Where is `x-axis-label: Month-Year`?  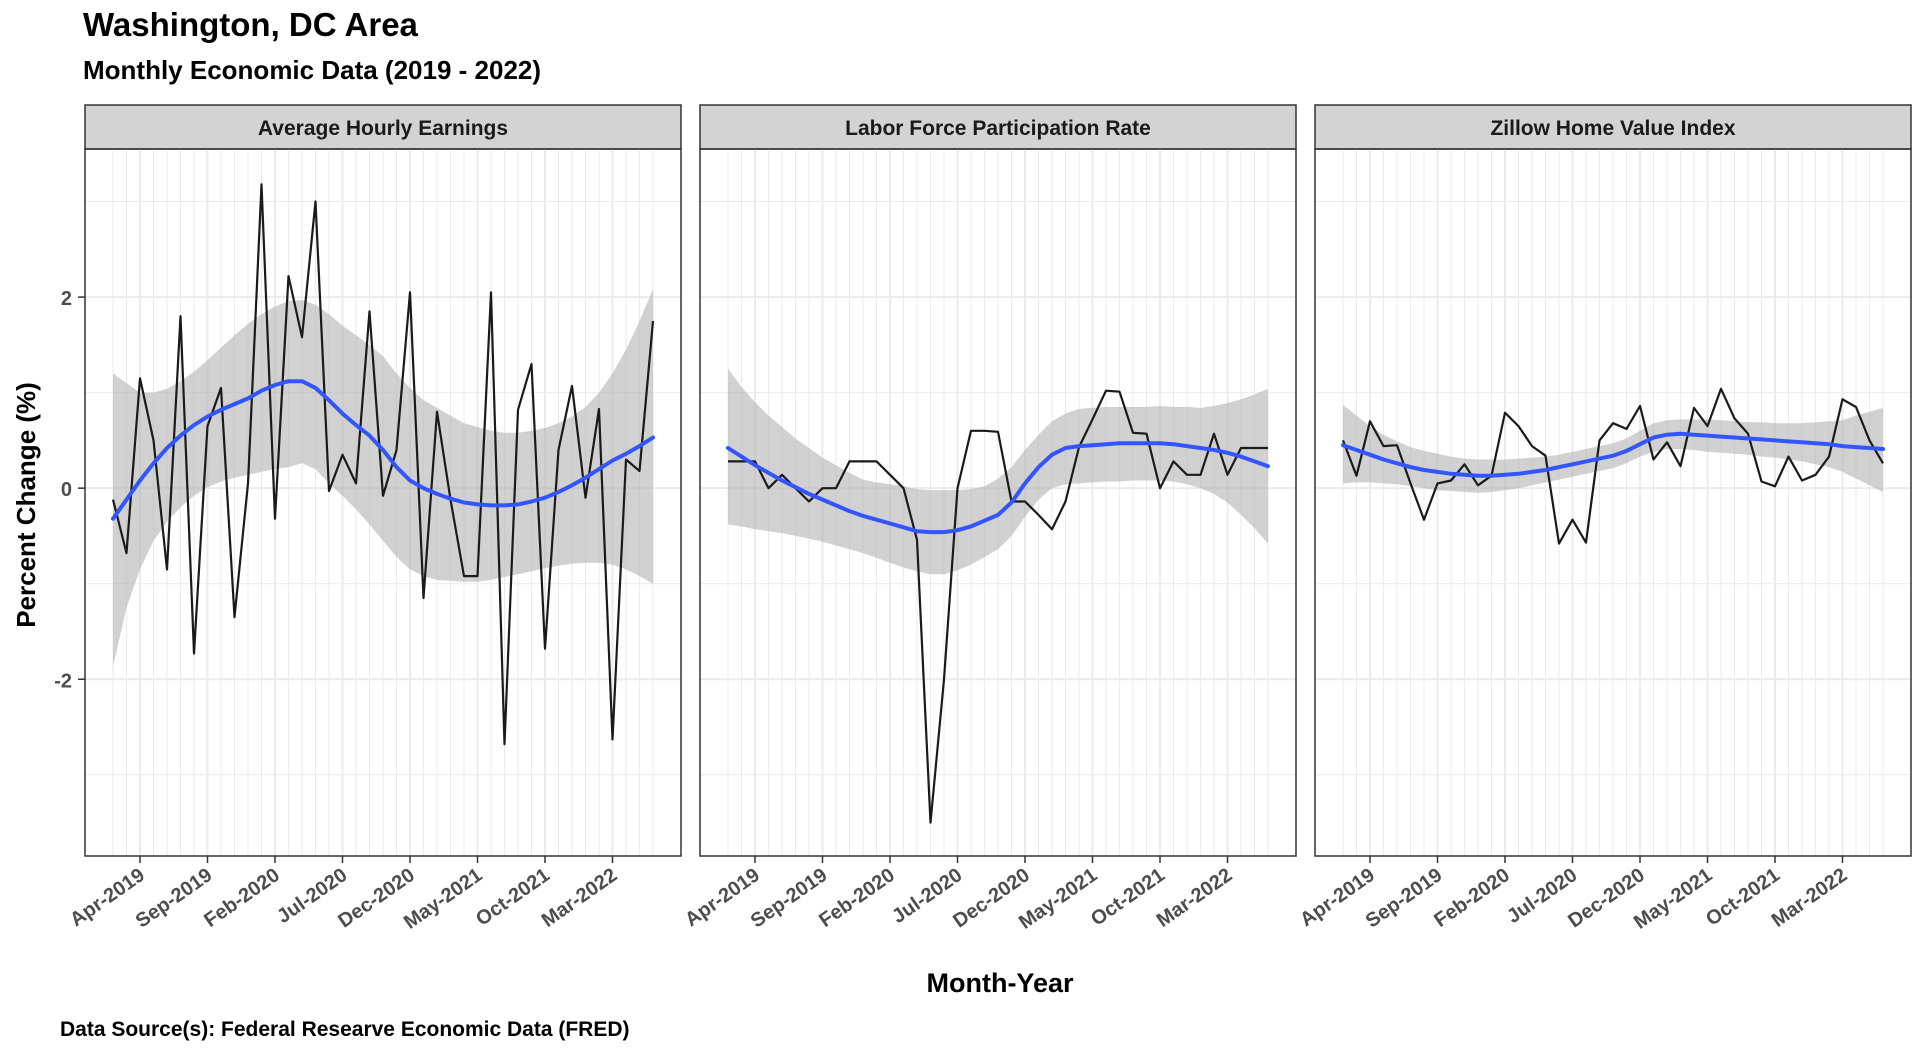 x-axis-label: Month-Year is located at coordinates (1000, 983).